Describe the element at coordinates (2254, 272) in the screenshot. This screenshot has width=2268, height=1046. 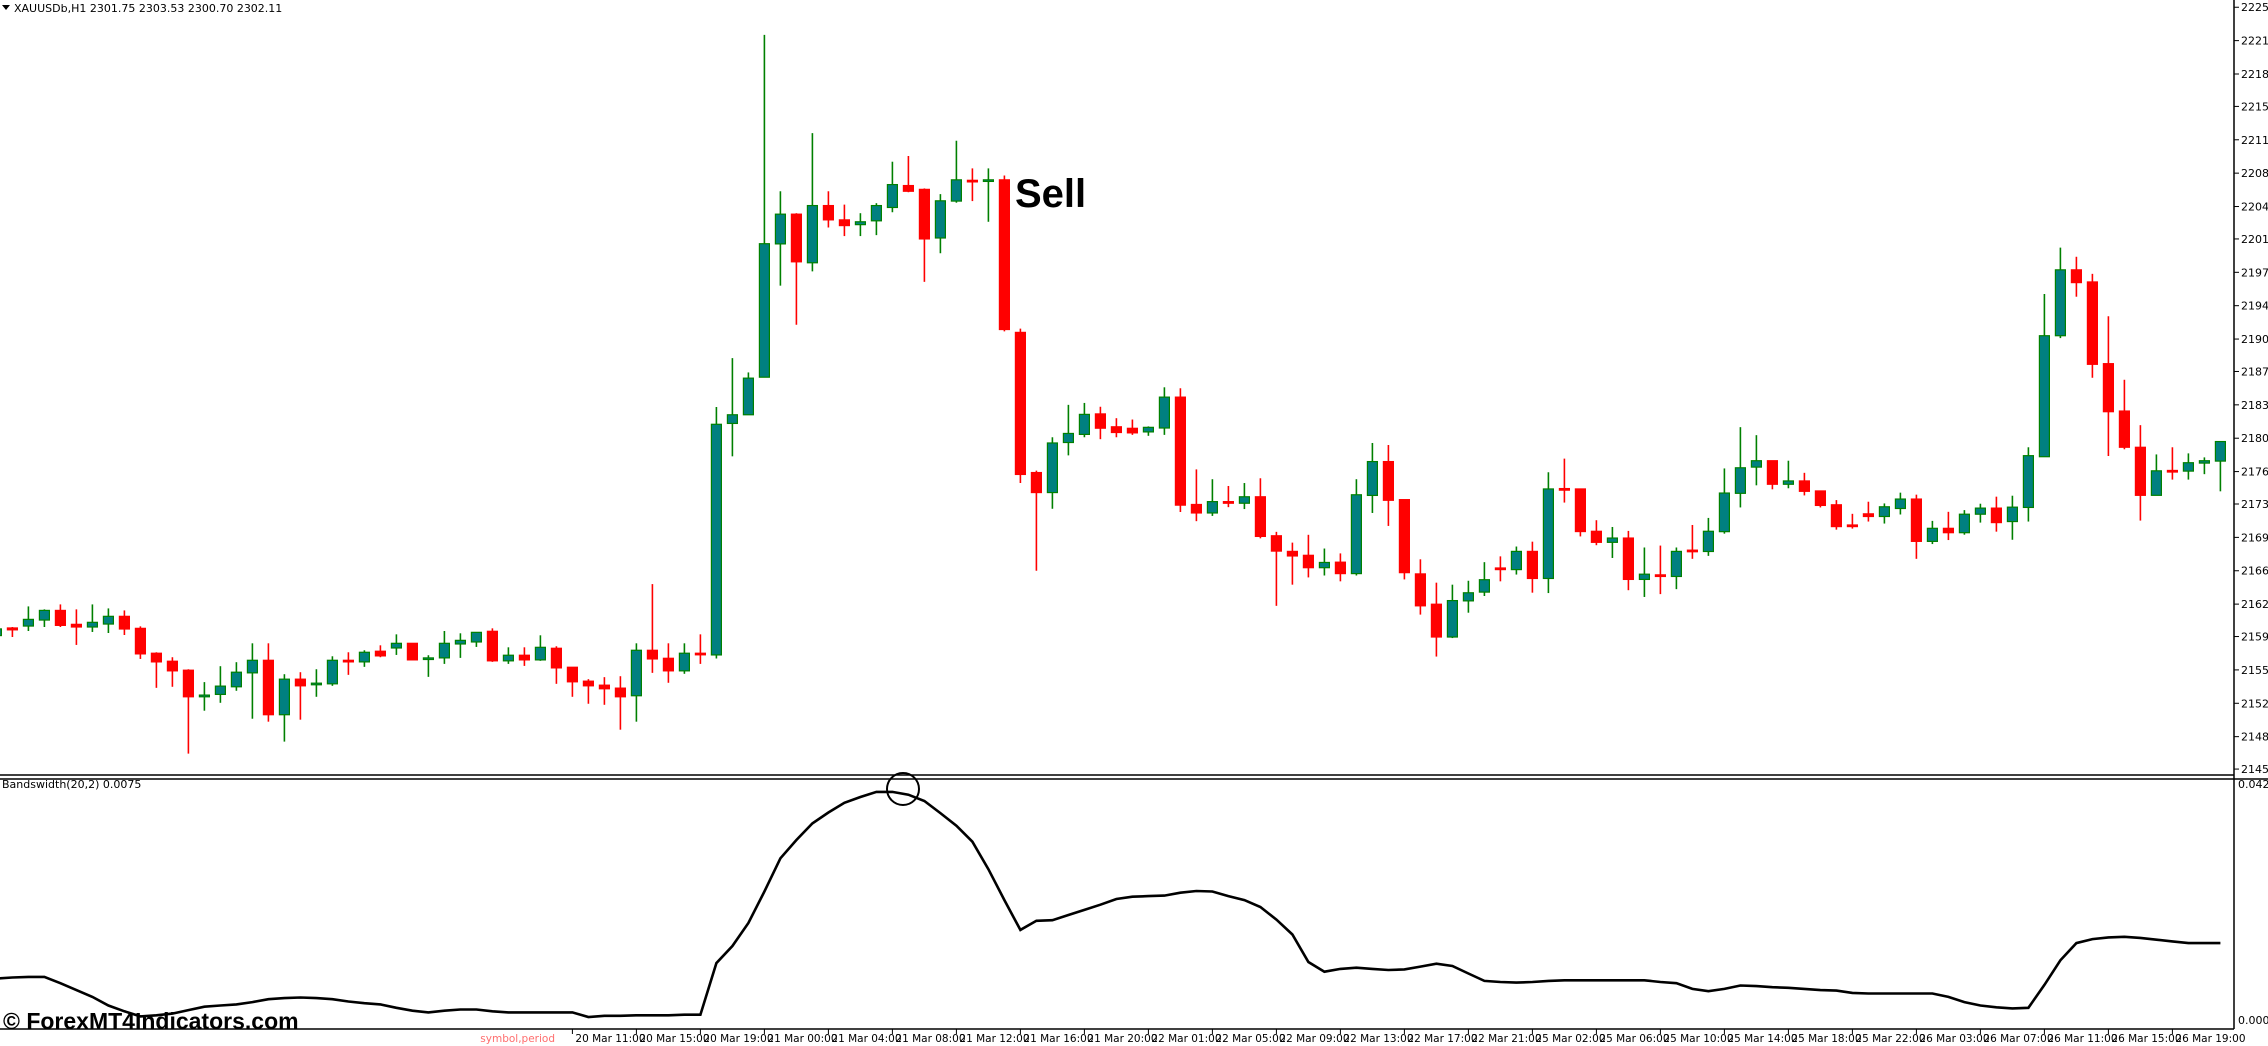
I see `price-tick-label: 2197.6` at that location.